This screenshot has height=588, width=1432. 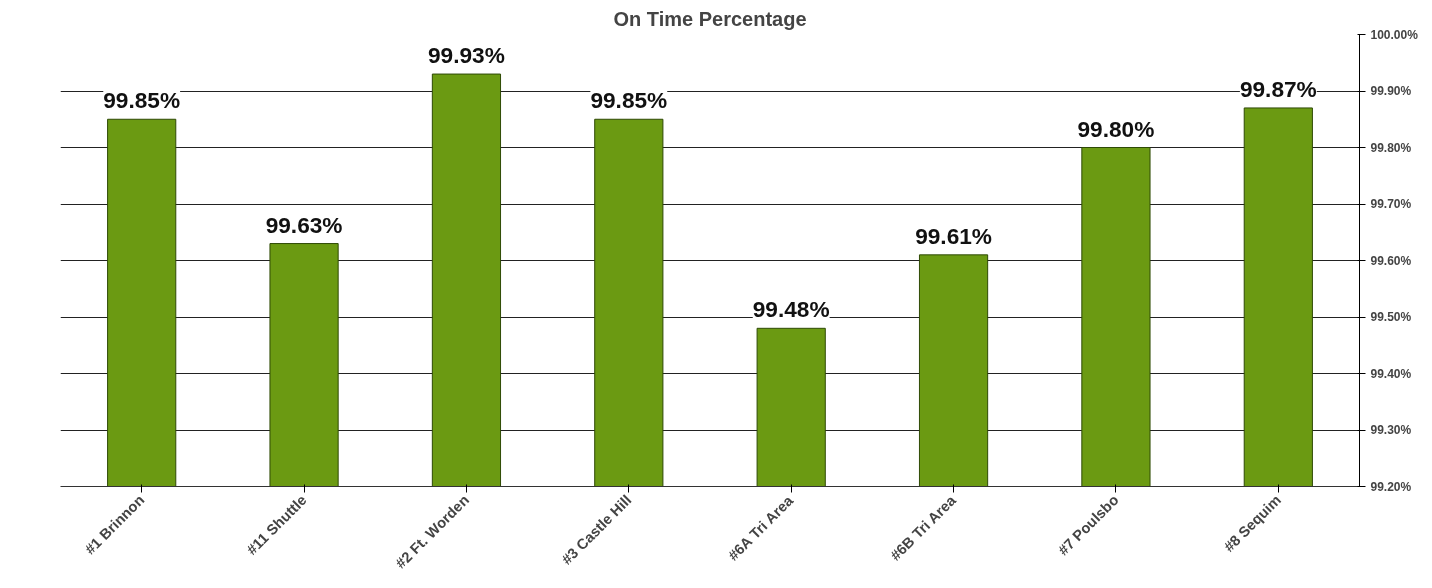 I want to click on chart-title: On Time Percentage, so click(x=710, y=18).